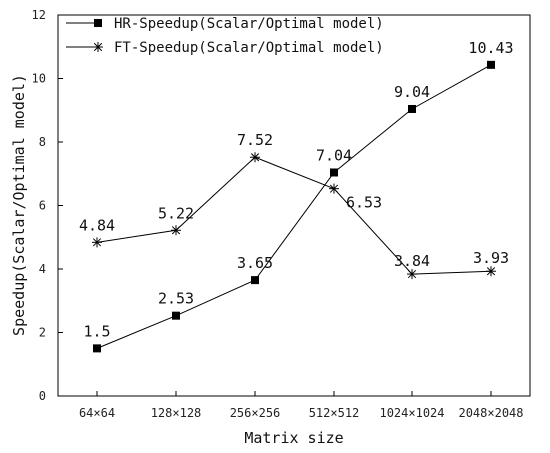 The image size is (550, 453). Describe the element at coordinates (47, 205) in the screenshot. I see `y-axis: 0 2 4 6 8 10 12` at that location.